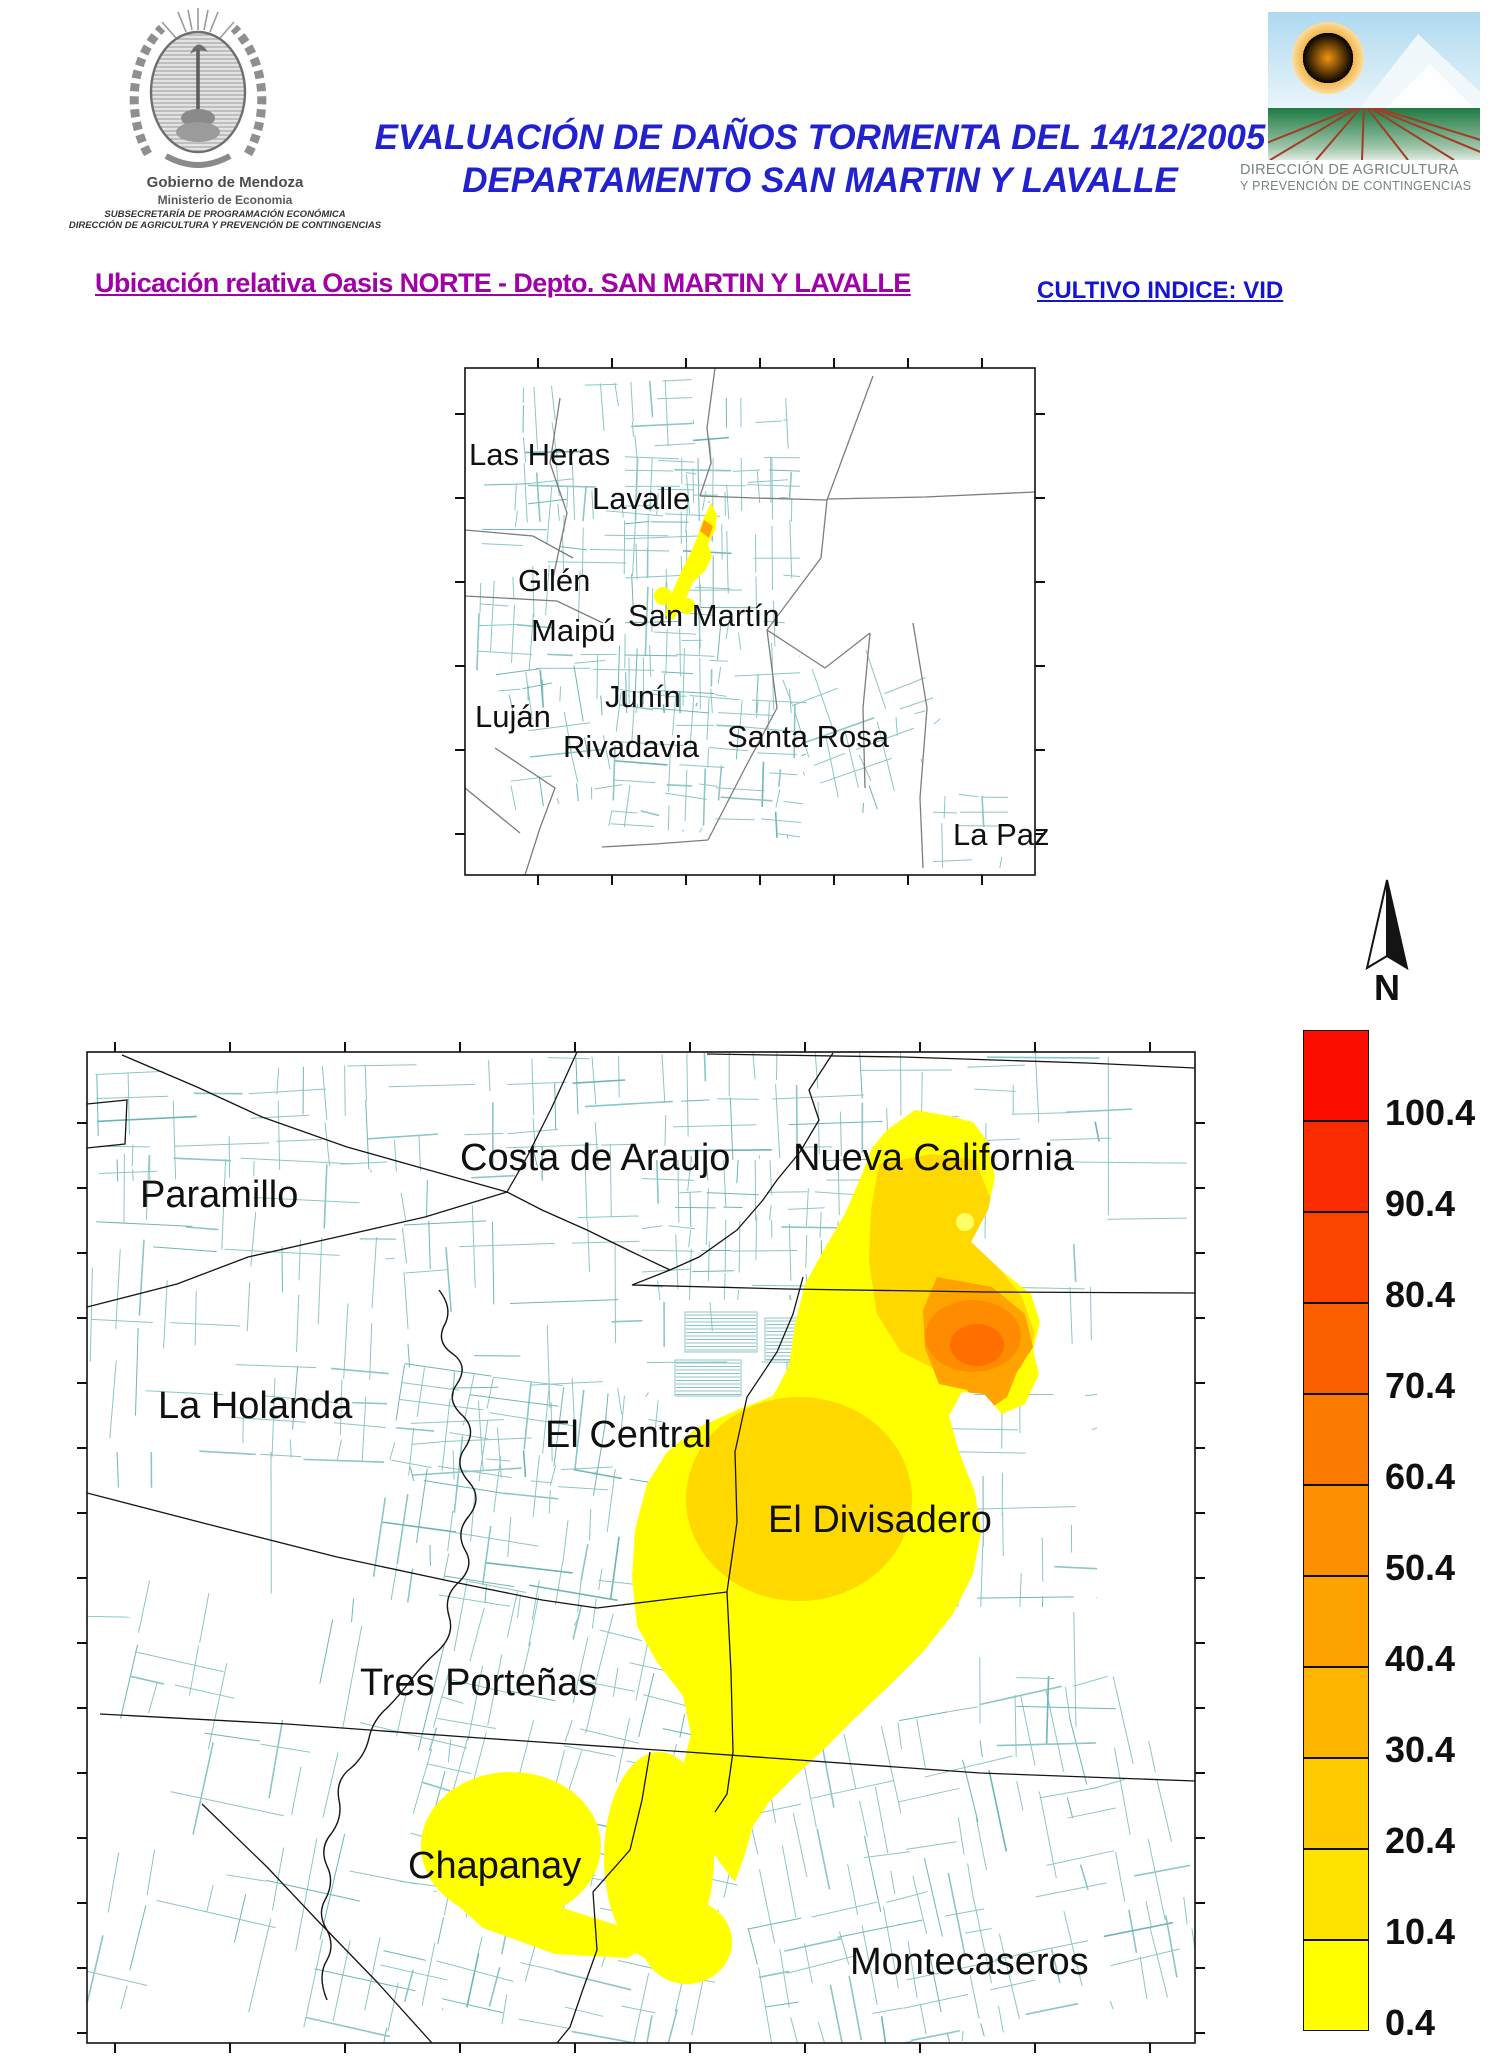 The image size is (1501, 2068). I want to click on north-arrow-icon: N, so click(1387, 943).